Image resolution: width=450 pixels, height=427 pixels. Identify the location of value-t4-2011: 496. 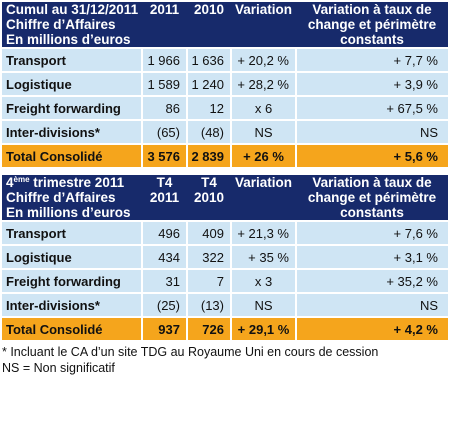
(165, 232).